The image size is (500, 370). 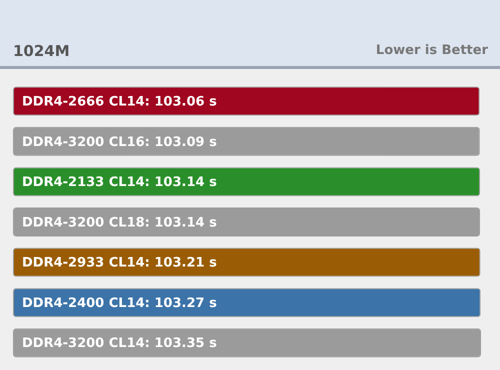 I want to click on chart-subtitle: 1024M, so click(x=41, y=51).